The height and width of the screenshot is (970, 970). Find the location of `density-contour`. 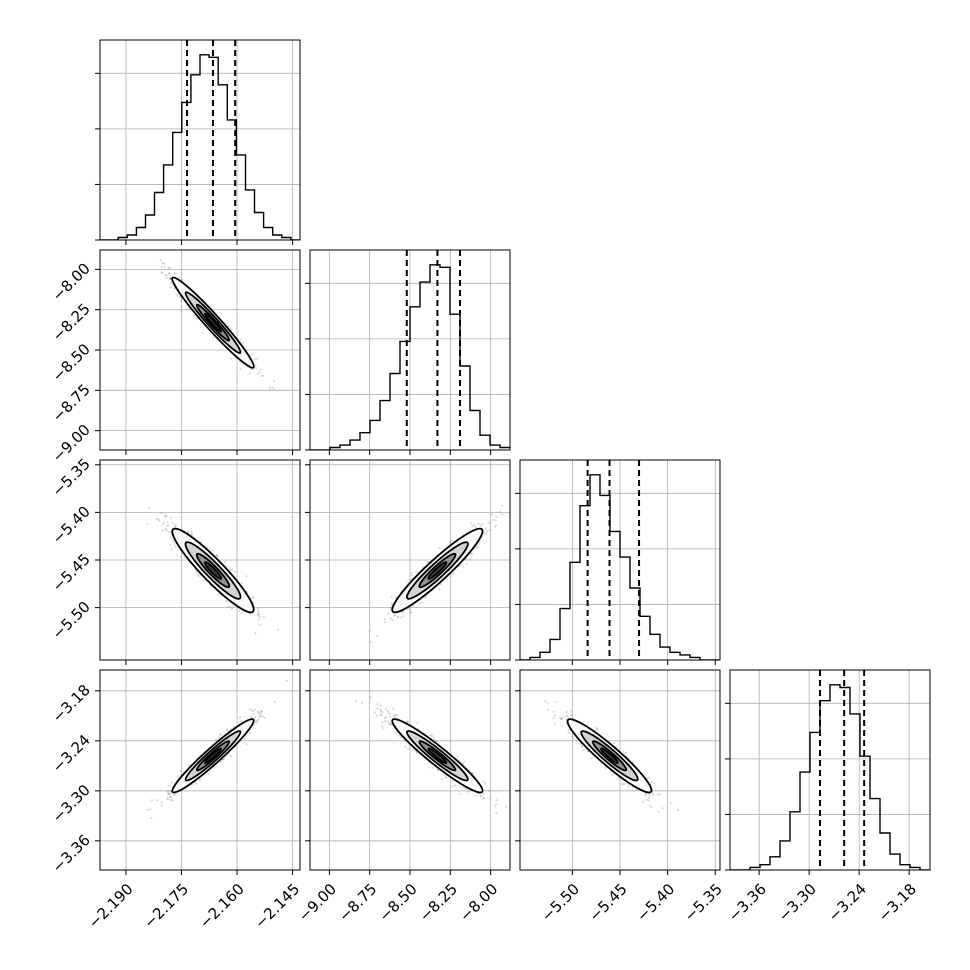

density-contour is located at coordinates (609, 756).